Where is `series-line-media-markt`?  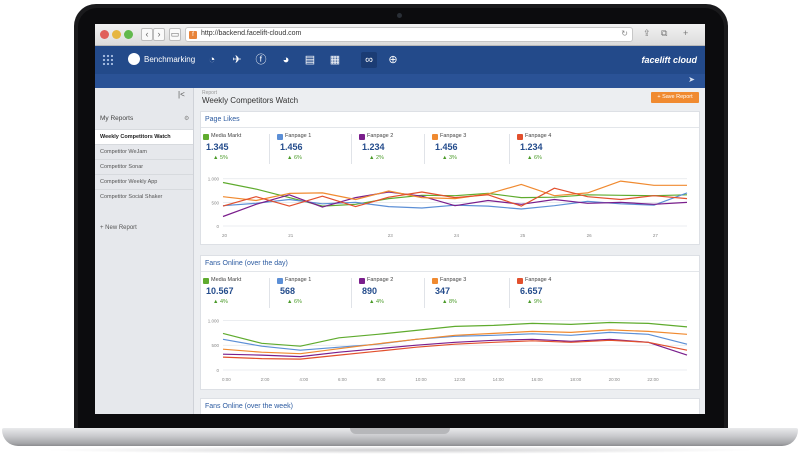
series-line-media-markt is located at coordinates (455, 334).